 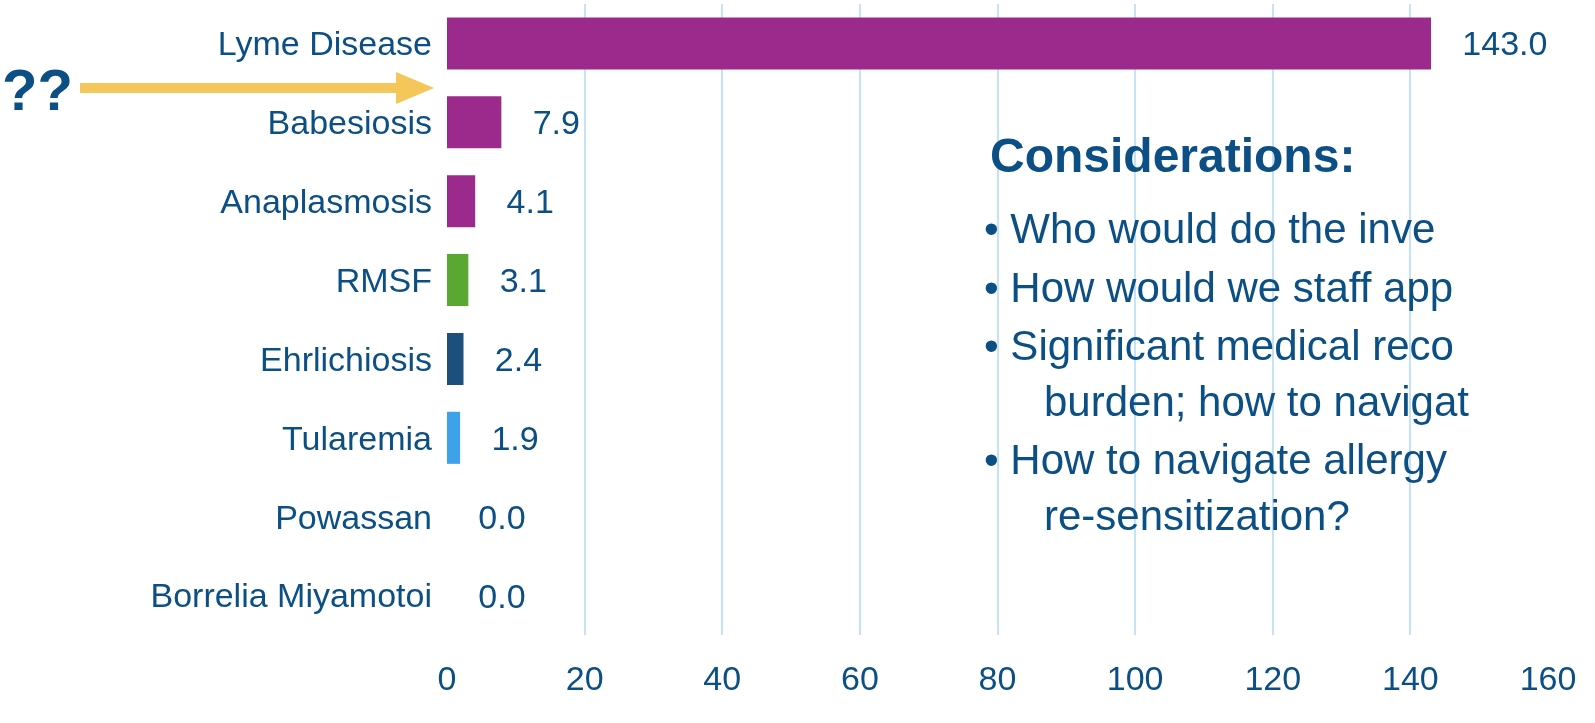 What do you see at coordinates (1491, 43) in the screenshot?
I see `data-label: 143.0` at bounding box center [1491, 43].